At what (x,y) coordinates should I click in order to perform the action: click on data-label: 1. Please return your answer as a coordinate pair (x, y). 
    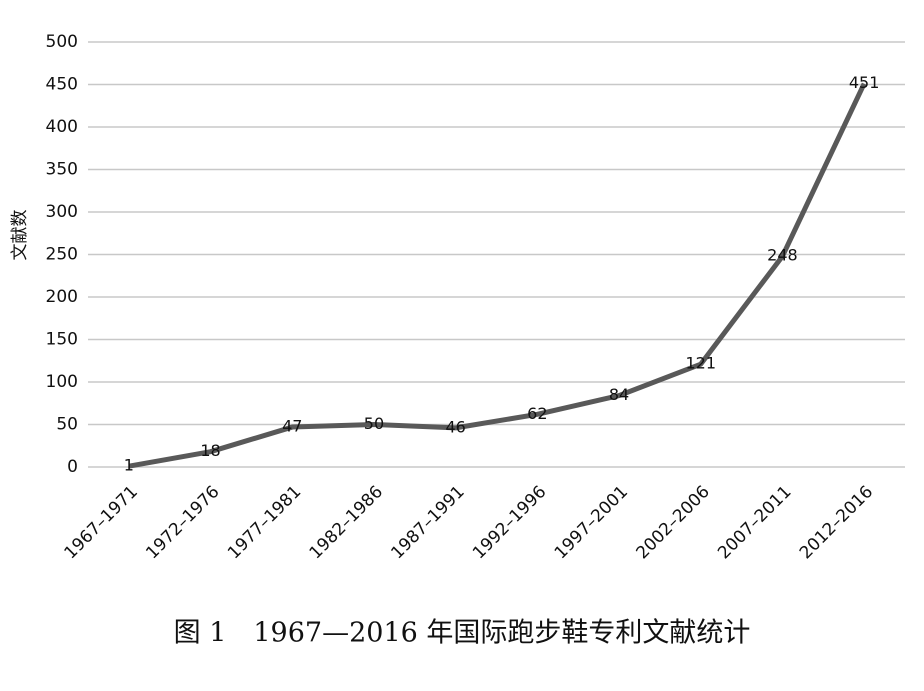
    Looking at the image, I should click on (129, 465).